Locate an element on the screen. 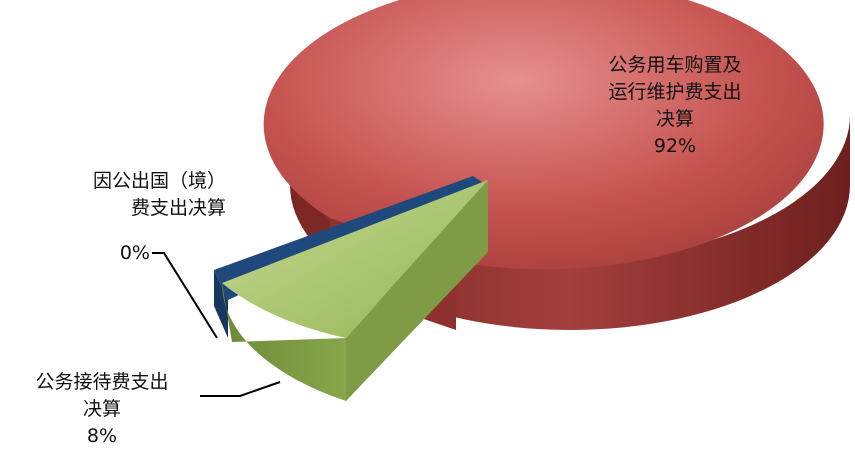 Image resolution: width=855 pixels, height=466 pixels. label-reception-line-2: 决算 is located at coordinates (101, 409).